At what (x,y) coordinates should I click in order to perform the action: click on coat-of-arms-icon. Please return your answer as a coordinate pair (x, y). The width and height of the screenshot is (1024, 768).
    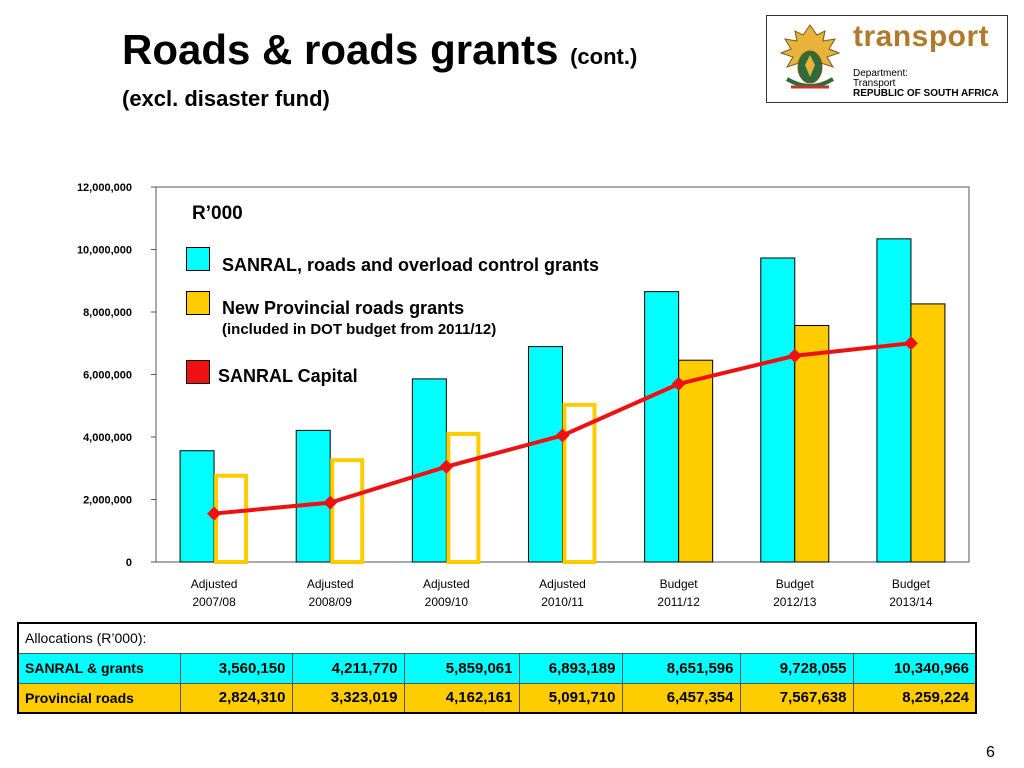
    Looking at the image, I should click on (810, 56).